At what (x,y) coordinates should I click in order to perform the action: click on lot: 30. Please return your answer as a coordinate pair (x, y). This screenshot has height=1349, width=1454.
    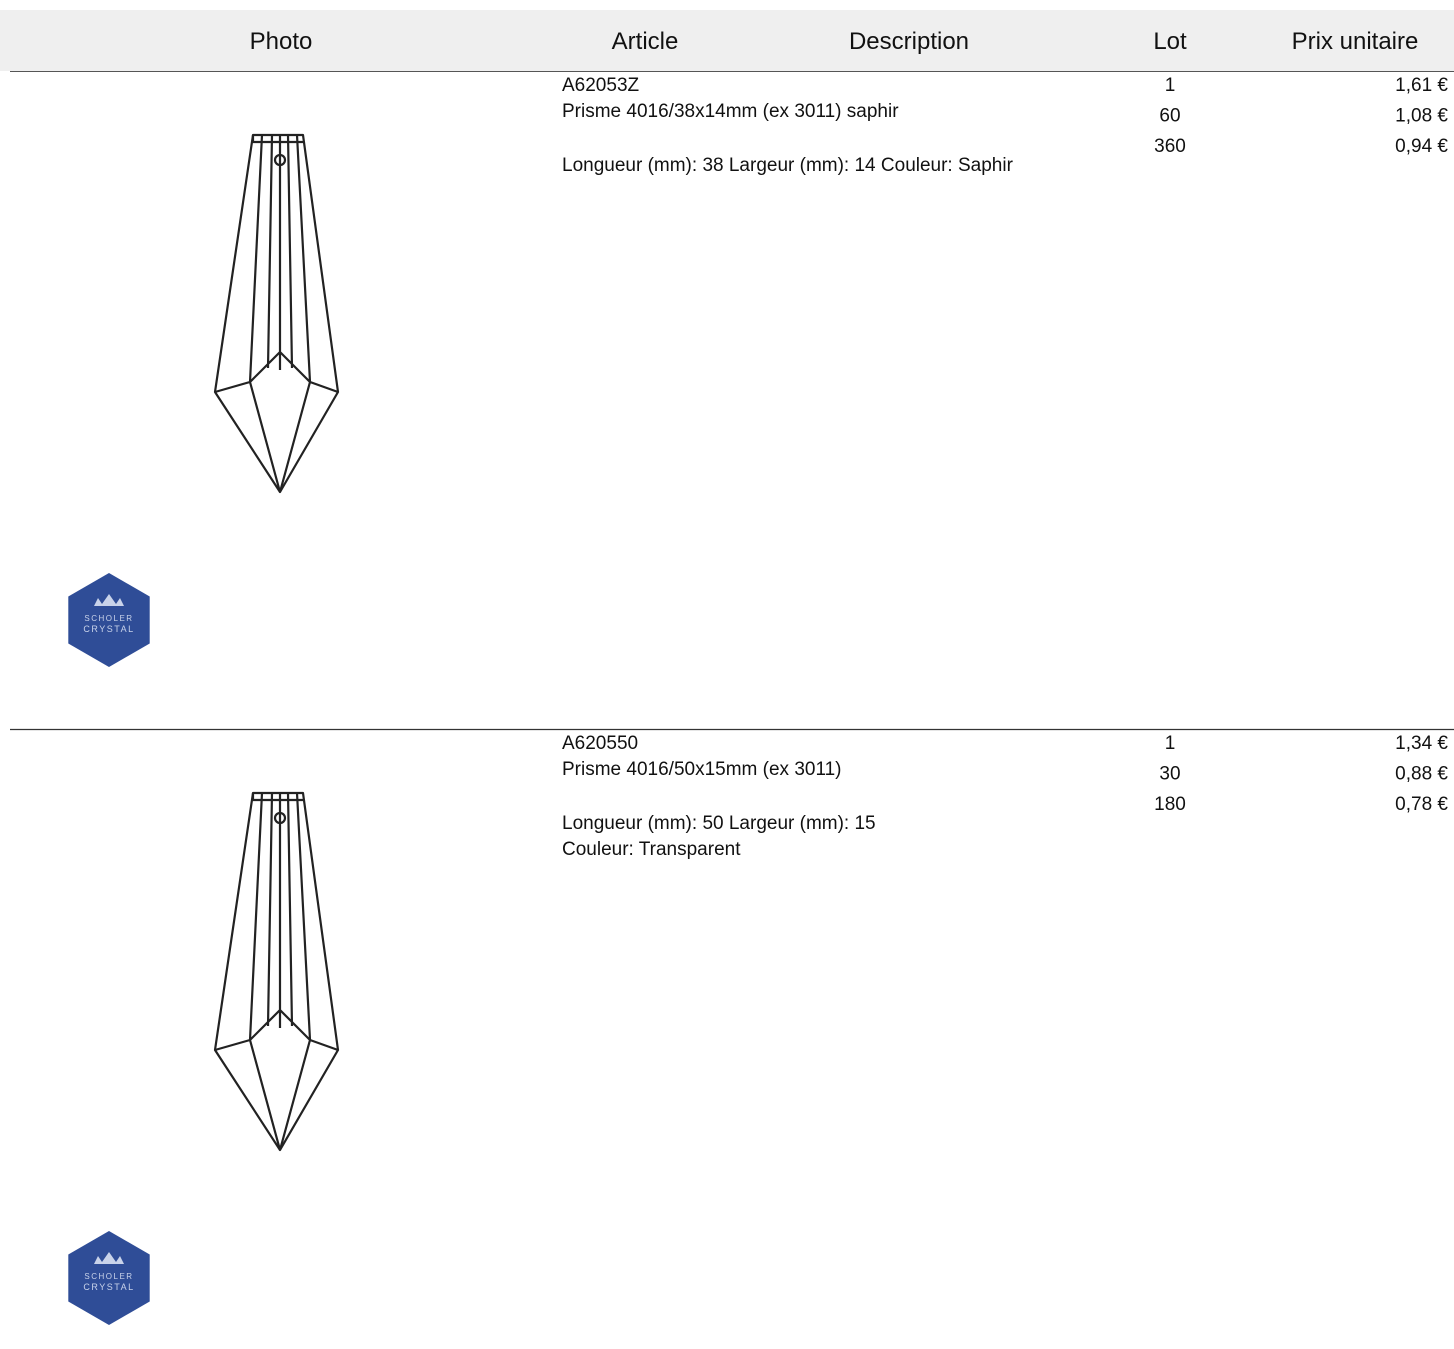
    Looking at the image, I should click on (1169, 774).